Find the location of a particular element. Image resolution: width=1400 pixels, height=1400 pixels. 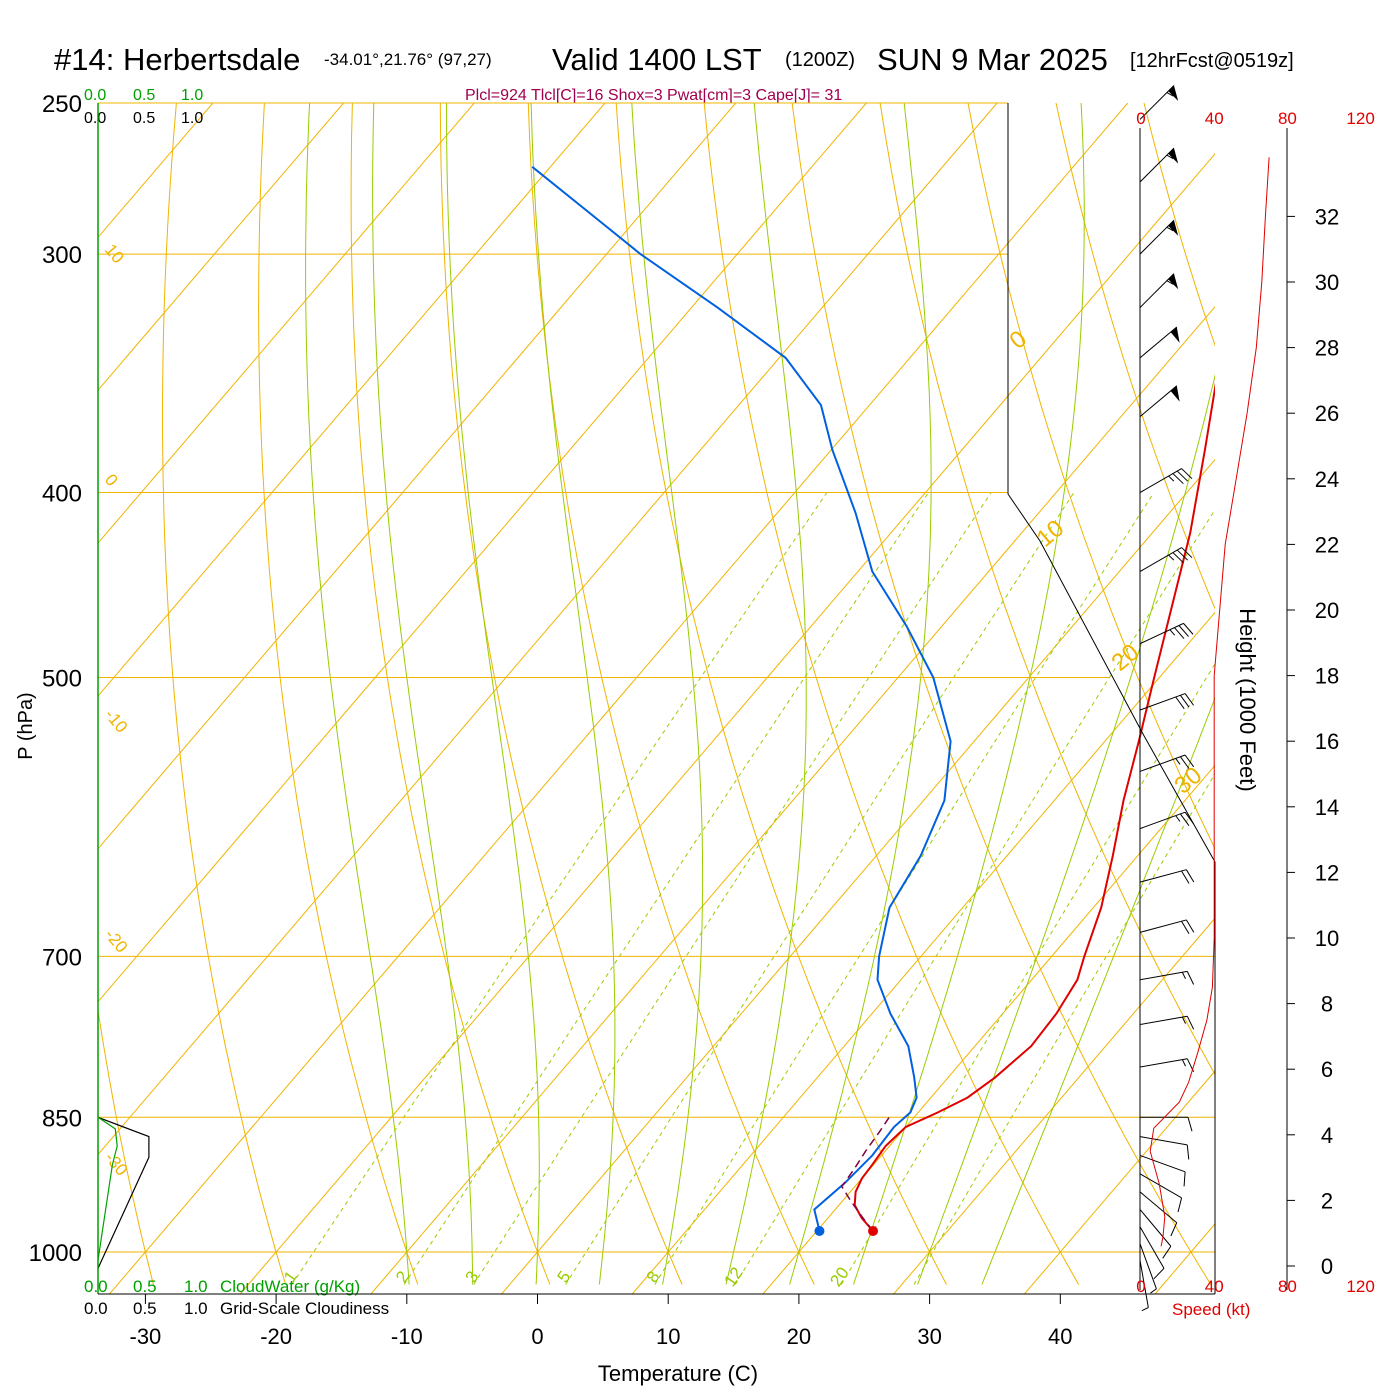

speed-tick-label-bottom: 120 is located at coordinates (1360, 1286).